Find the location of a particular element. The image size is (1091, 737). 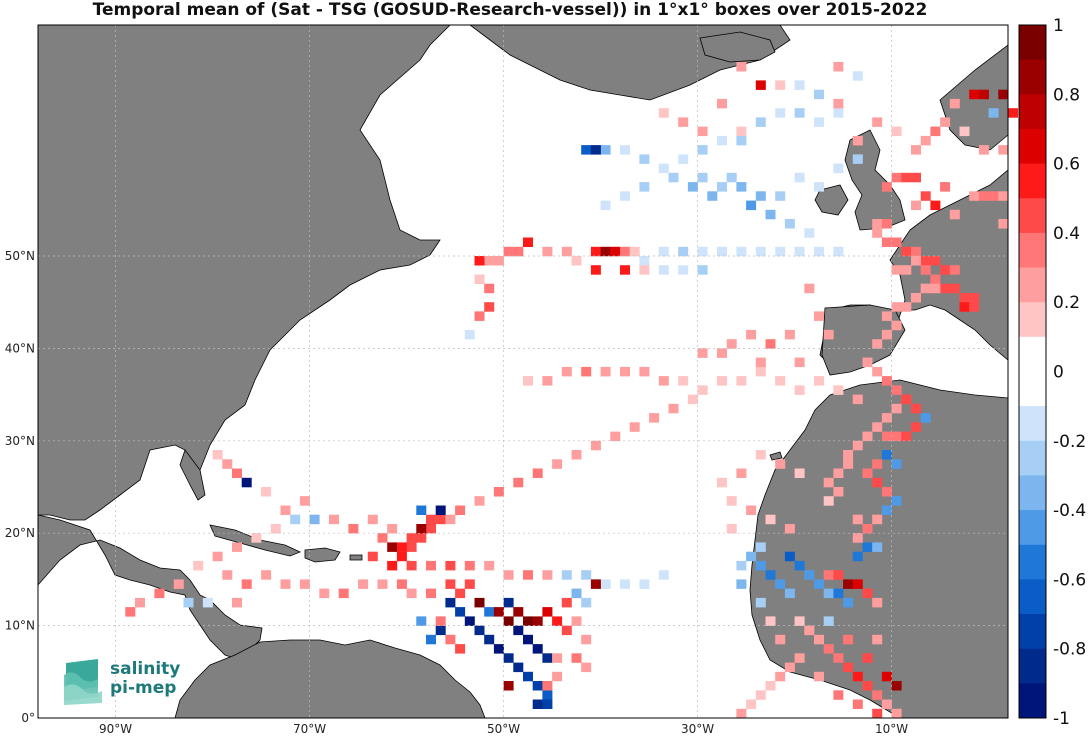

y-tick-label: 40°N is located at coordinates (20, 348).